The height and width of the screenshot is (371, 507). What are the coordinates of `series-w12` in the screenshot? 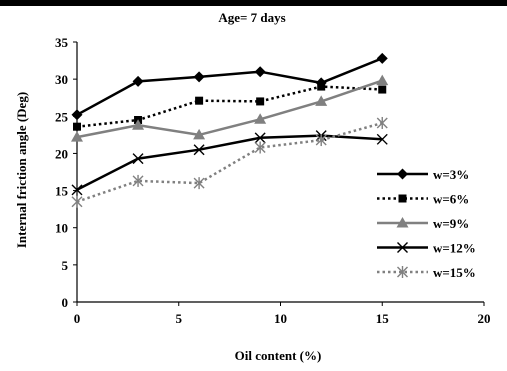 It's located at (229, 163).